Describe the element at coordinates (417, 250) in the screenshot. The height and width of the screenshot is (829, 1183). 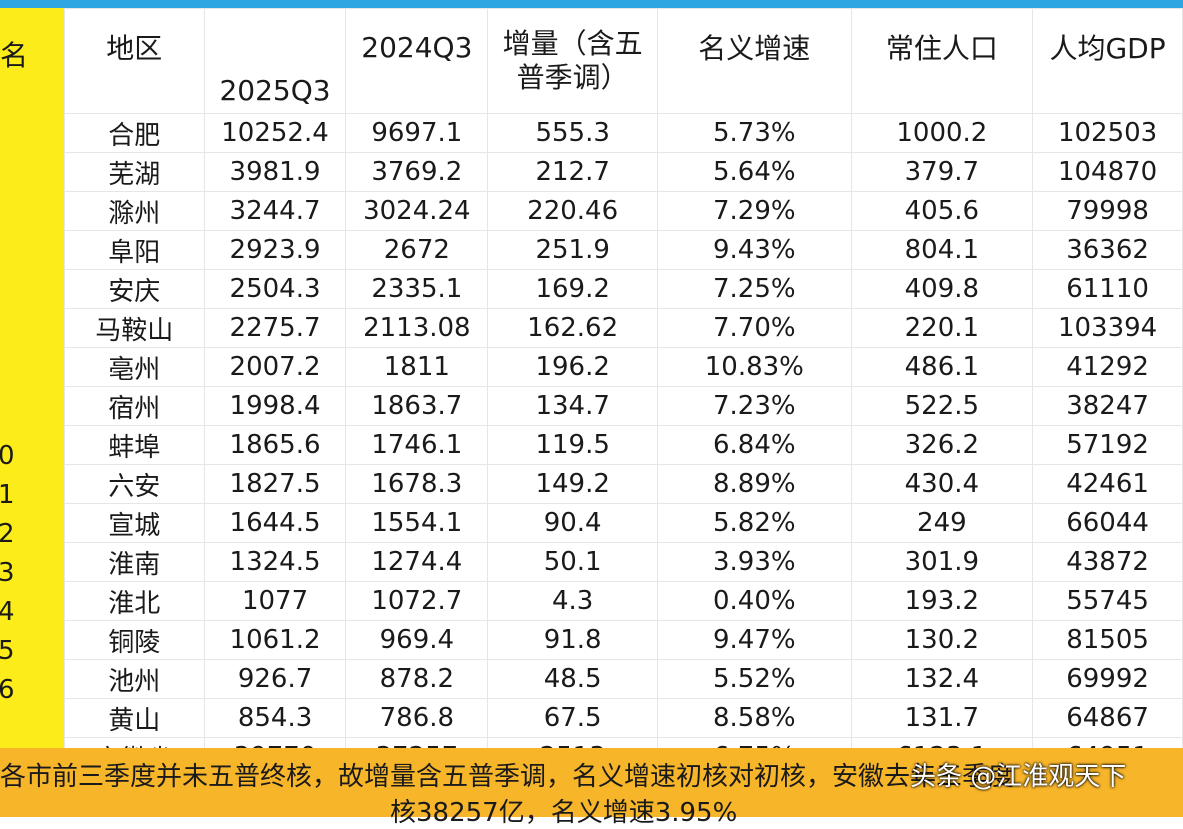
I see `cell-q2024: 2672` at that location.